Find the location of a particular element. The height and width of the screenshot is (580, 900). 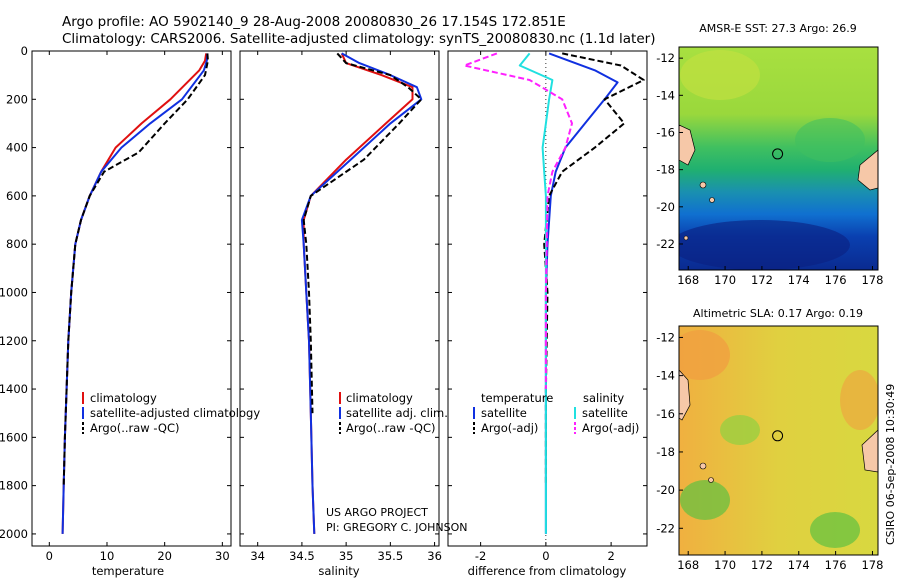

y-tick-label: 200 is located at coordinates (17, 99).